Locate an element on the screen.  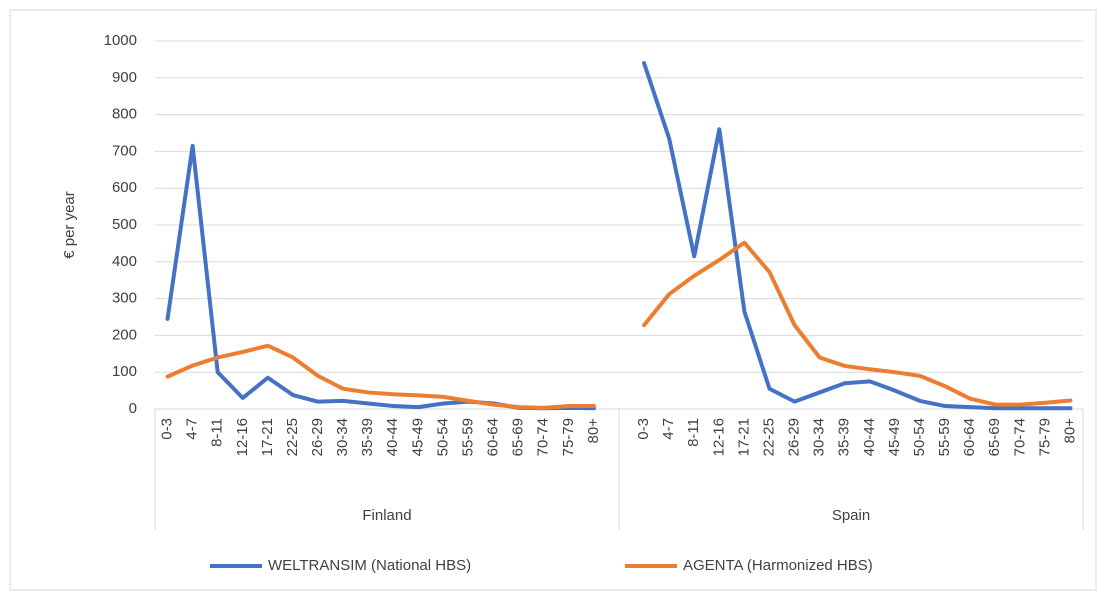
legend-label: AGENTA (Harmonized HBS) is located at coordinates (778, 565).